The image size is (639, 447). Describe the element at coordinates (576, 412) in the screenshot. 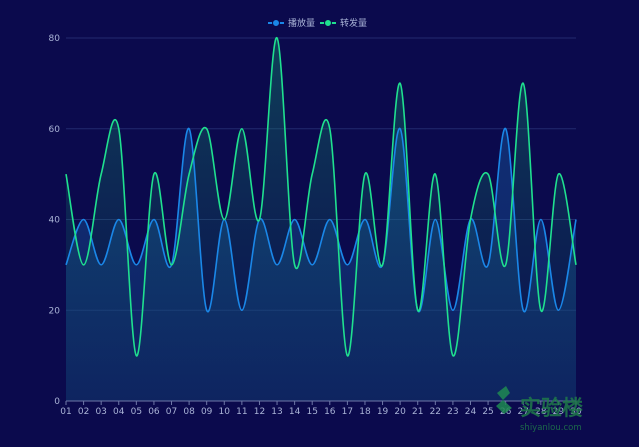

I see `x-tick-label: 30` at that location.